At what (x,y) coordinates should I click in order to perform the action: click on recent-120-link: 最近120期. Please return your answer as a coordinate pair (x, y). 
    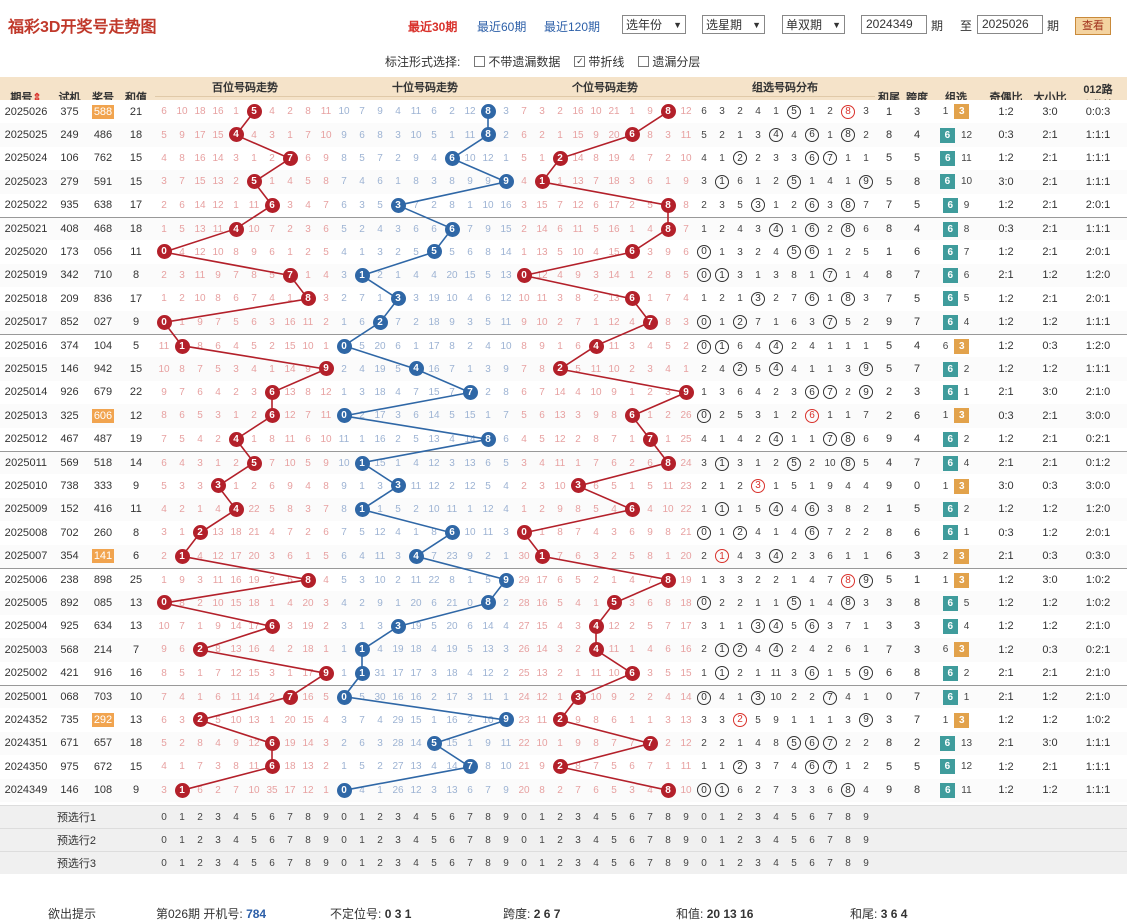
    Looking at the image, I should click on (572, 27).